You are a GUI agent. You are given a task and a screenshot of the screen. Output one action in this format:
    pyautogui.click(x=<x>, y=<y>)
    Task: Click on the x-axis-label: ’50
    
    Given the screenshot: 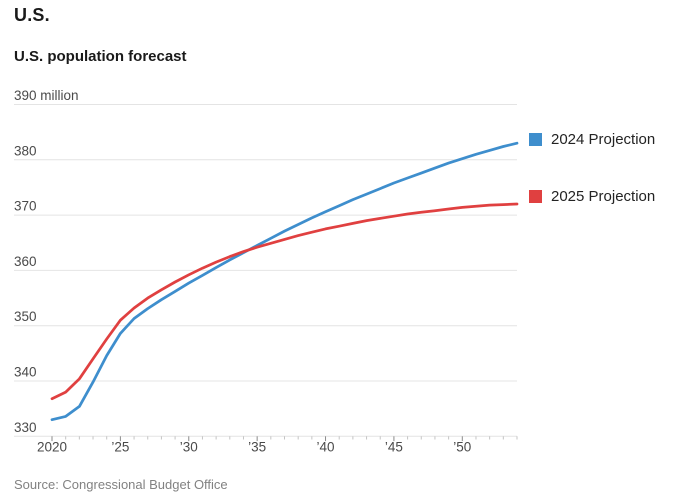 What is the action you would take?
    pyautogui.click(x=462, y=447)
    